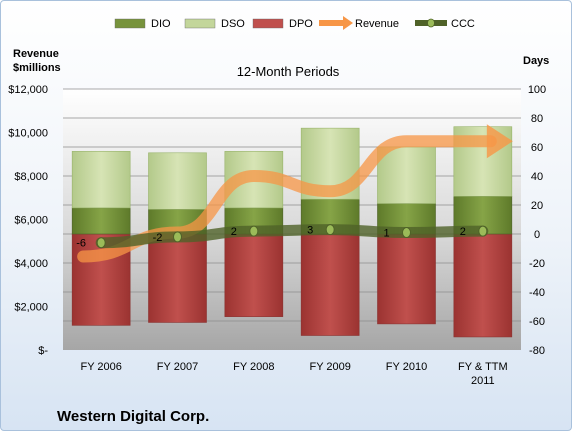 This screenshot has height=433, width=574. What do you see at coordinates (537, 264) in the screenshot?
I see `right-tick-label: -20` at bounding box center [537, 264].